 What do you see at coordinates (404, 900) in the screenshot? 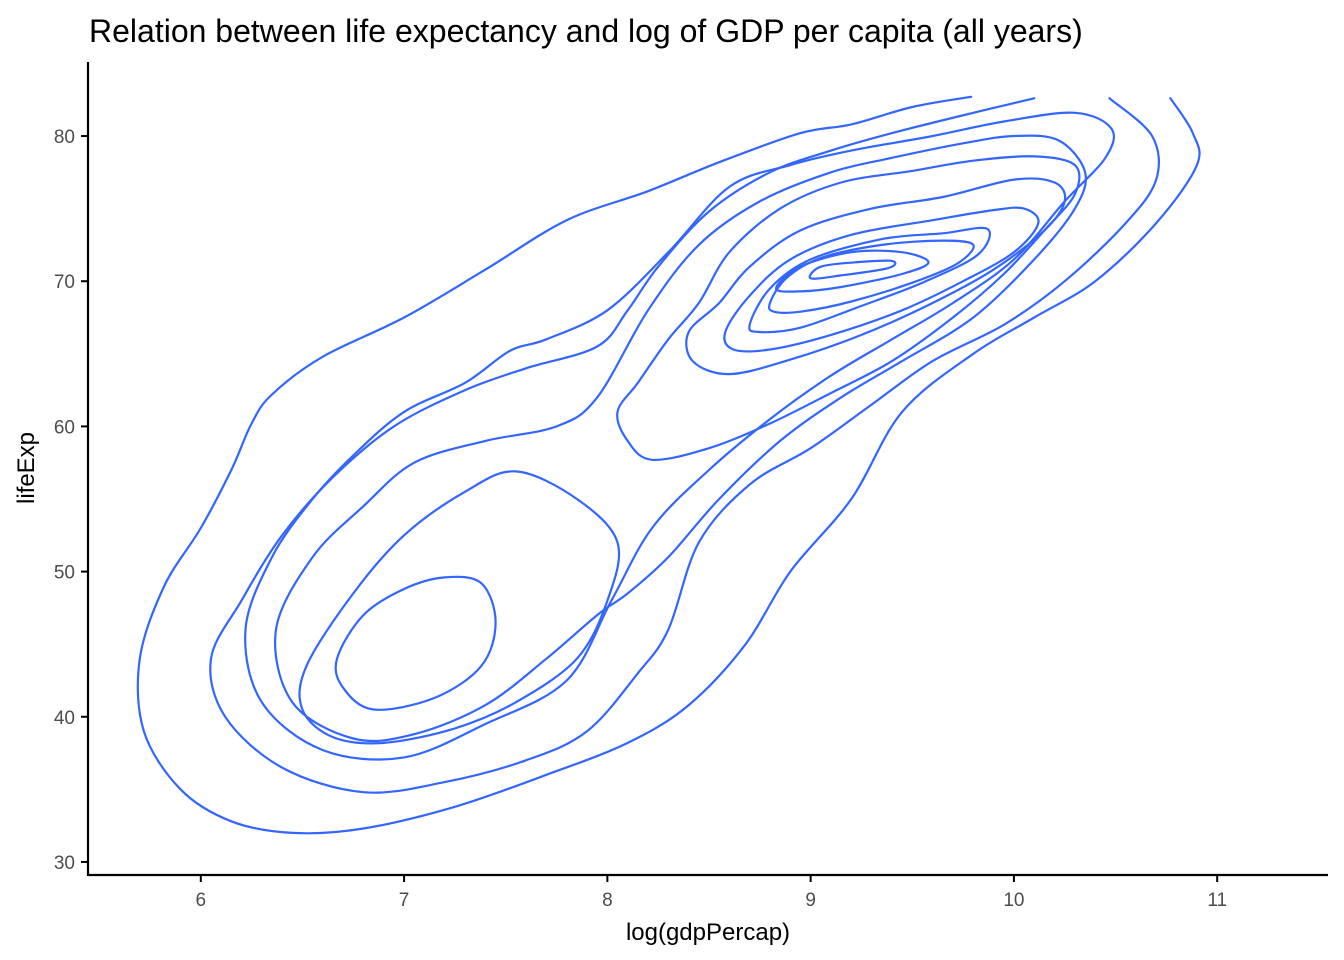
I see `x-tick-label: 7` at bounding box center [404, 900].